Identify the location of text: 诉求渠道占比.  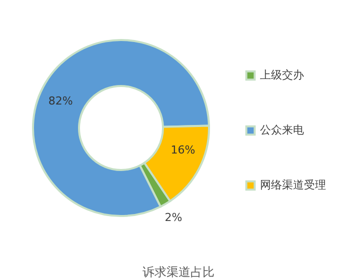
(178, 271).